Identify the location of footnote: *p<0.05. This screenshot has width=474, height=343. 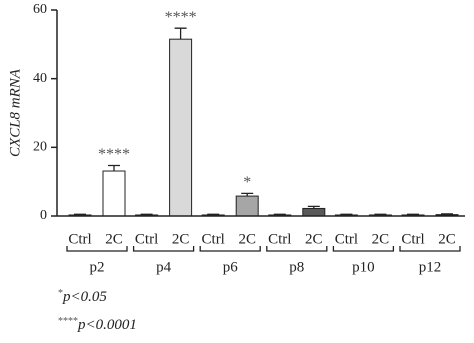
(82, 296).